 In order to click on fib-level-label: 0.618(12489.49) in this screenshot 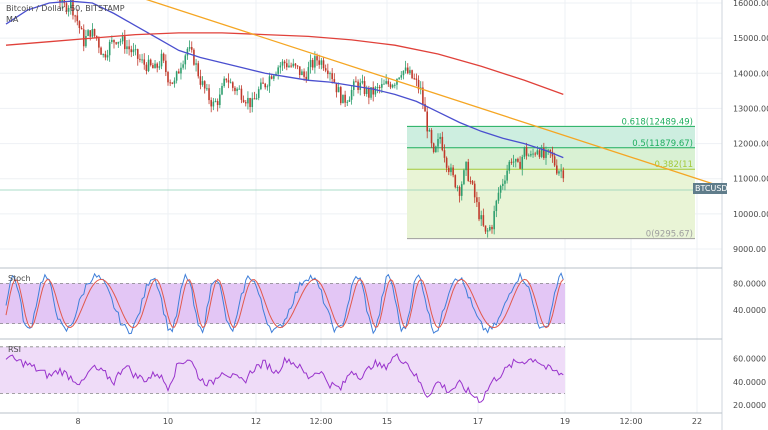, I will do `click(657, 122)`.